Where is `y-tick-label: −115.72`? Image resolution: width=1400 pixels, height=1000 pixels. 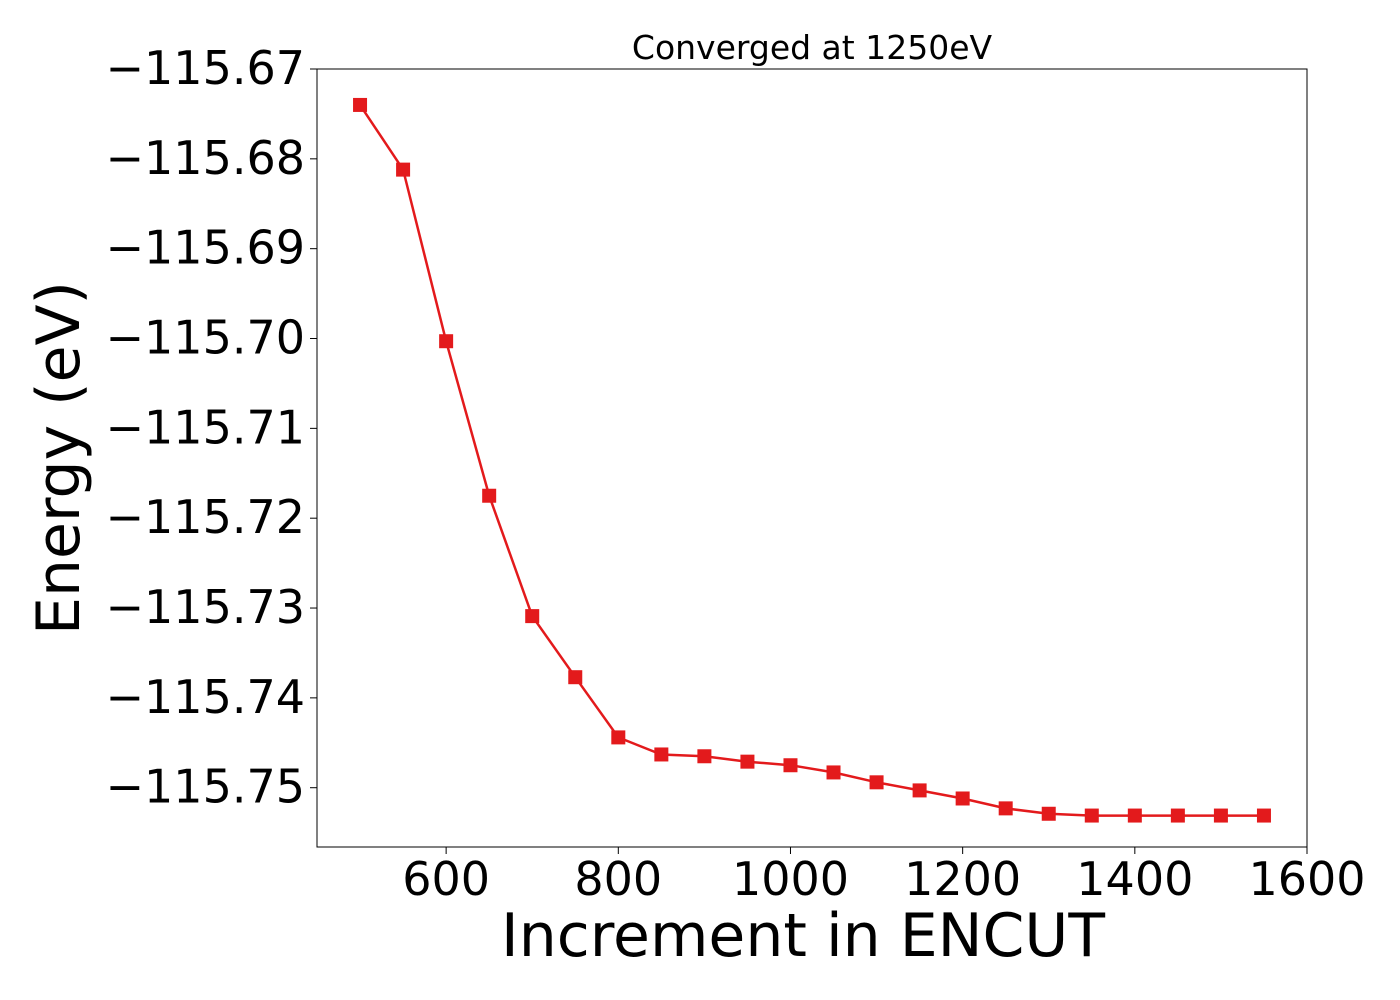
y-tick-label: −115.72 is located at coordinates (206, 517).